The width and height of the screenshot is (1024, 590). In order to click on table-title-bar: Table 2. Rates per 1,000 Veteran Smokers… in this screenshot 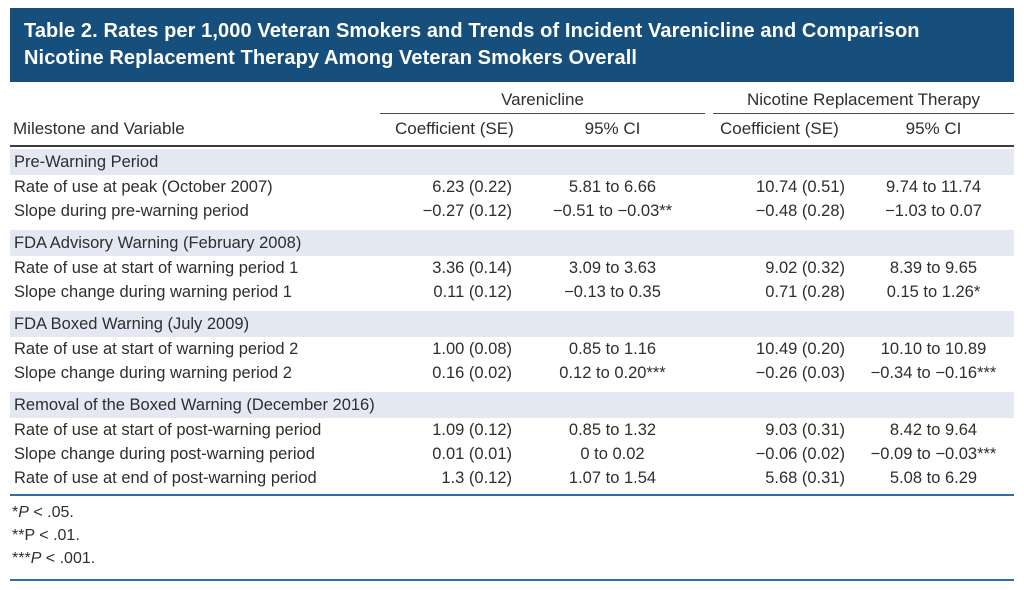, I will do `click(512, 45)`.